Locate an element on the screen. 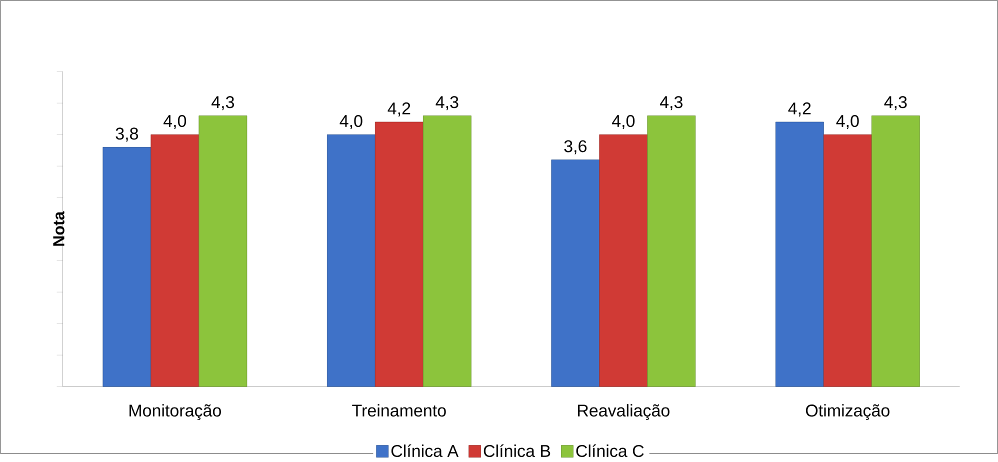 The width and height of the screenshot is (998, 462). data-label: 3,8 is located at coordinates (127, 134).